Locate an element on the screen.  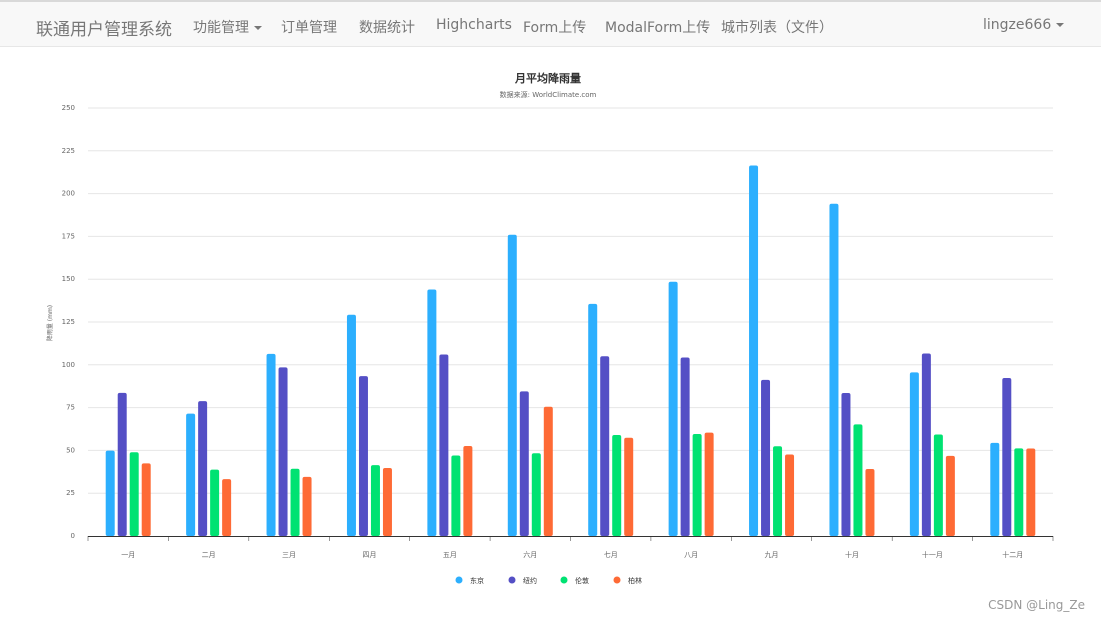
legend-item: 东京 is located at coordinates (469, 580).